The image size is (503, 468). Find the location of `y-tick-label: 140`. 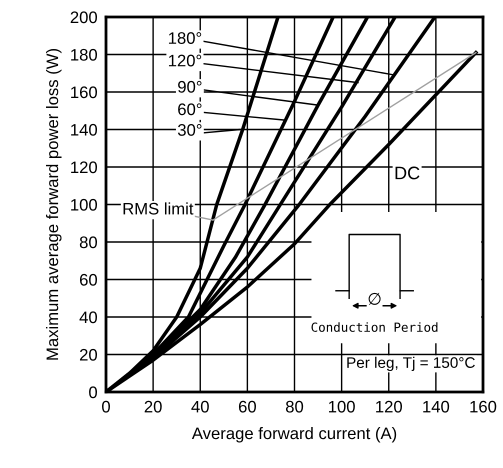

y-tick-label: 140 is located at coordinates (84, 130).